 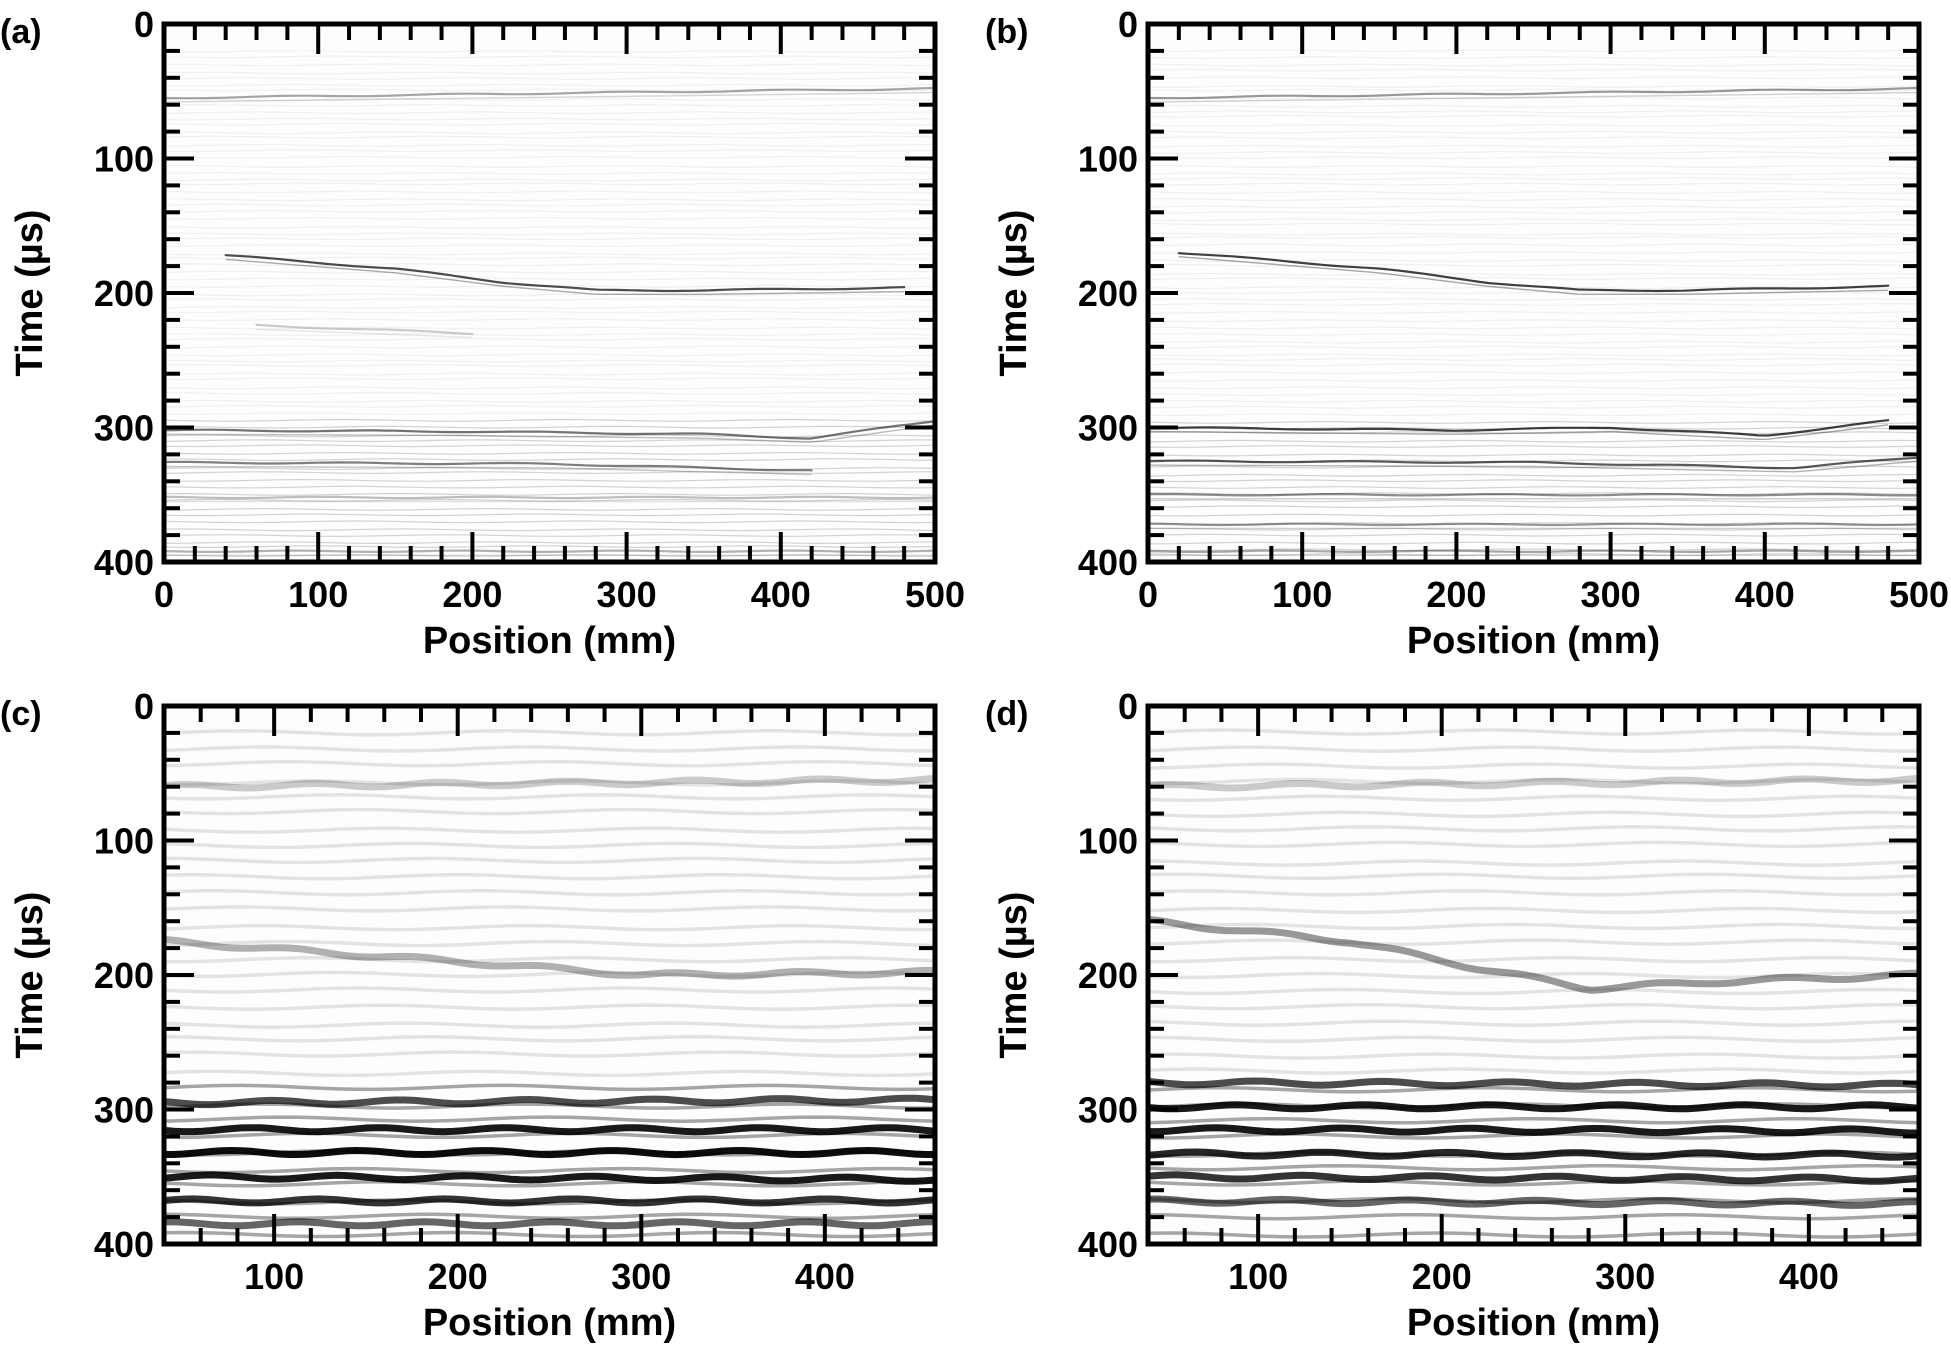 I want to click on x-tick-label: 200, so click(x=472, y=594).